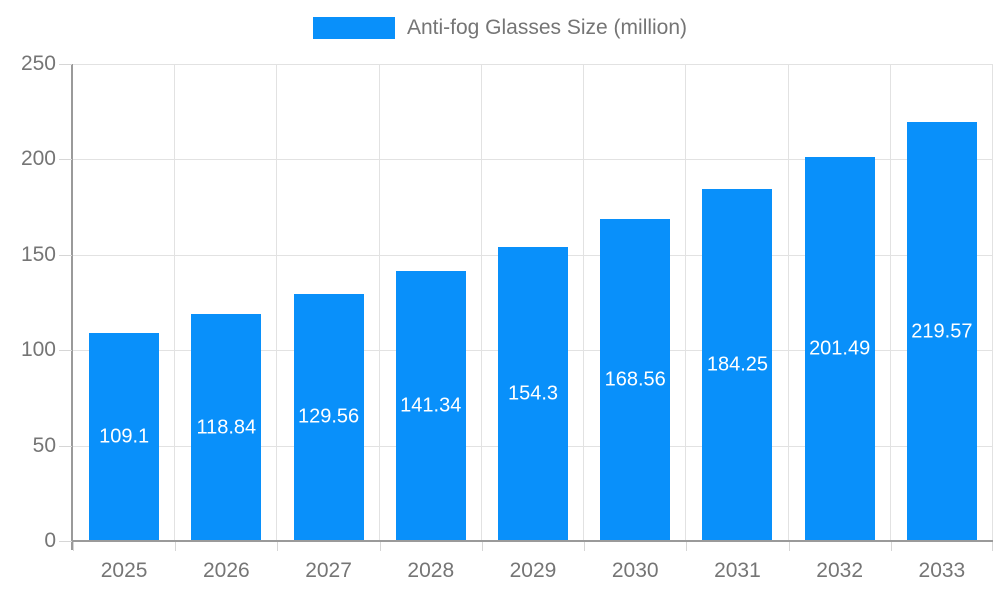 This screenshot has height=600, width=1000. I want to click on y-axis-line, so click(72, 307).